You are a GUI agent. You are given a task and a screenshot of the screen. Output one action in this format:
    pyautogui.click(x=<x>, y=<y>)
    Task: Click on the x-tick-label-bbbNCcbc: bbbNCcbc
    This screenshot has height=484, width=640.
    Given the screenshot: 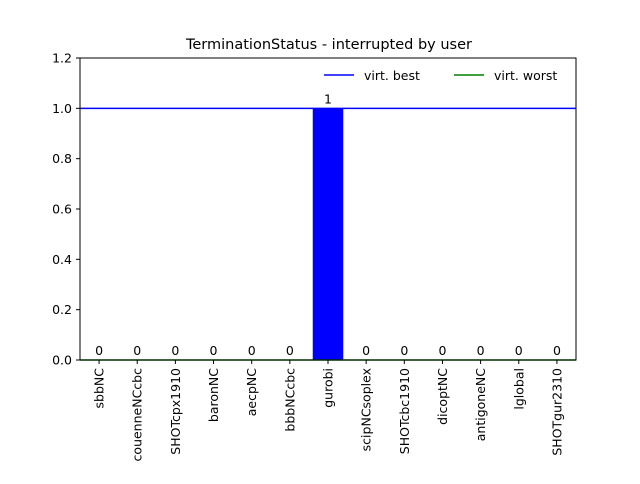 What is the action you would take?
    pyautogui.click(x=289, y=400)
    